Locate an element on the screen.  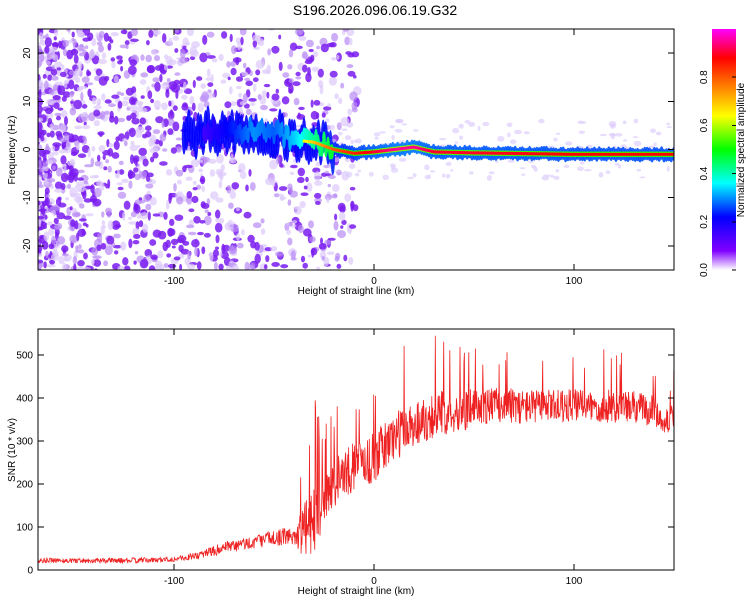
spectrogram-x-tick-label: 0 is located at coordinates (374, 281).